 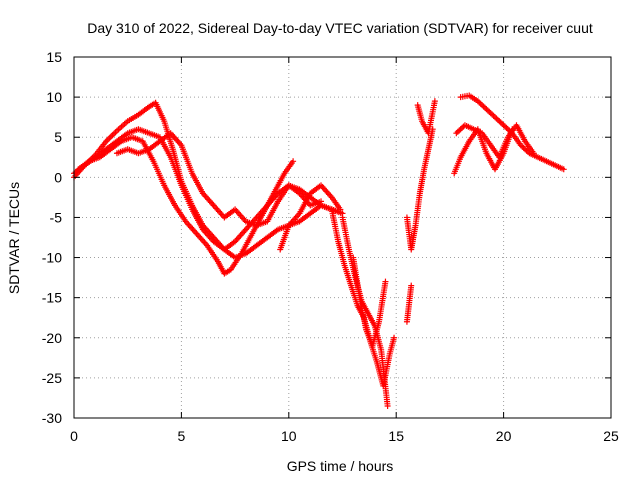 What do you see at coordinates (396, 436) in the screenshot?
I see `x-tick-label: 15` at bounding box center [396, 436].